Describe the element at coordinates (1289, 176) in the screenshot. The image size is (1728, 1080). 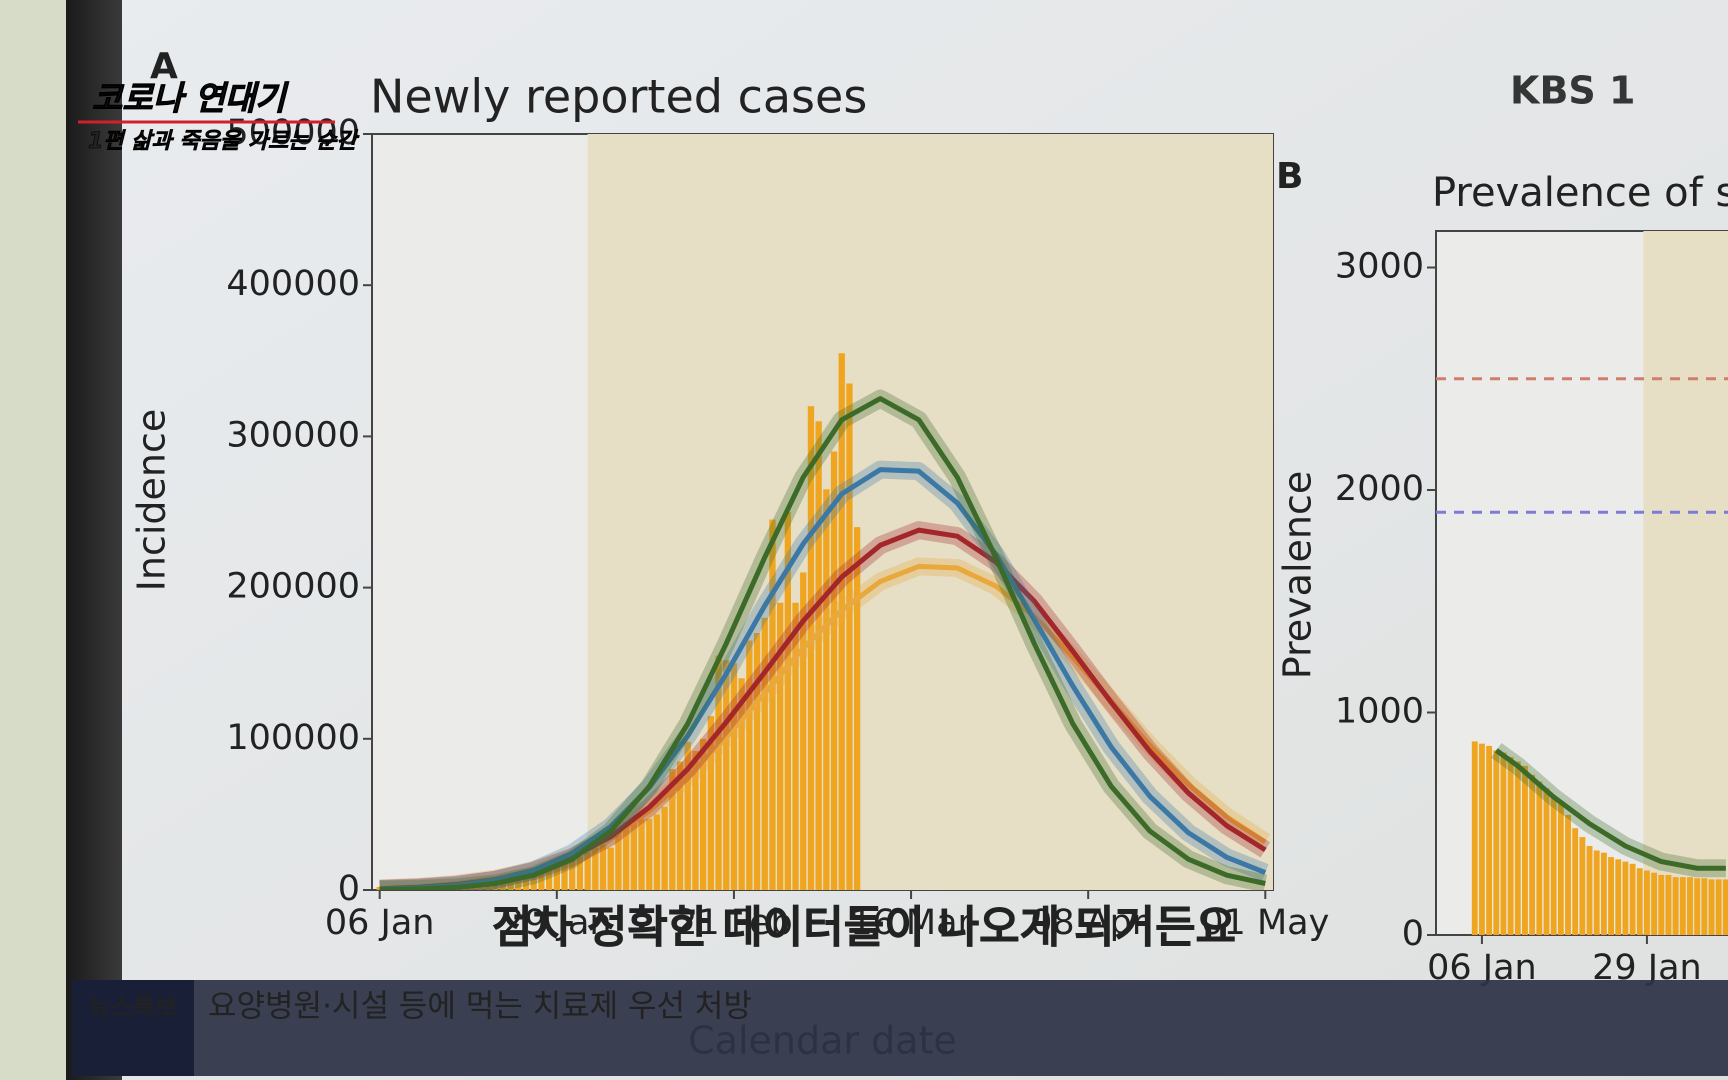
I see `panel-label: B` at that location.